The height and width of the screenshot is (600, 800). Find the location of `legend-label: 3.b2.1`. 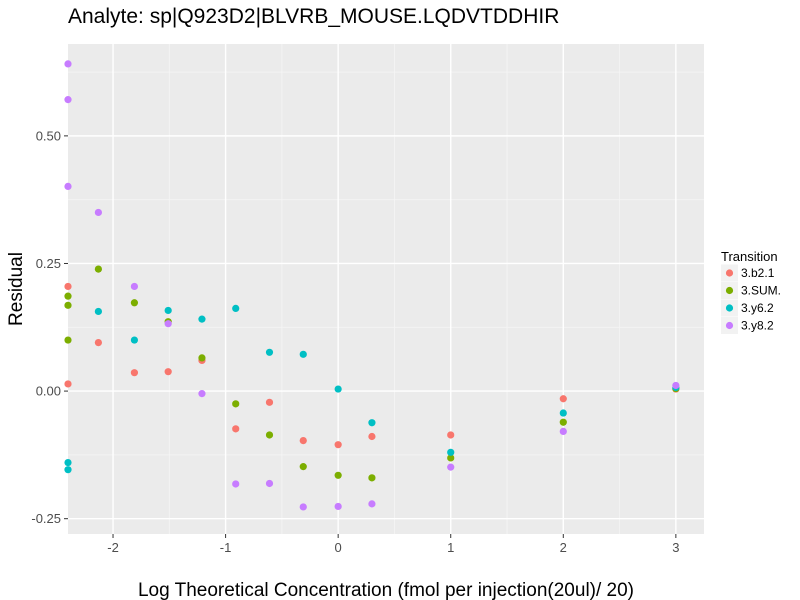

legend-label: 3.b2.1 is located at coordinates (758, 273).